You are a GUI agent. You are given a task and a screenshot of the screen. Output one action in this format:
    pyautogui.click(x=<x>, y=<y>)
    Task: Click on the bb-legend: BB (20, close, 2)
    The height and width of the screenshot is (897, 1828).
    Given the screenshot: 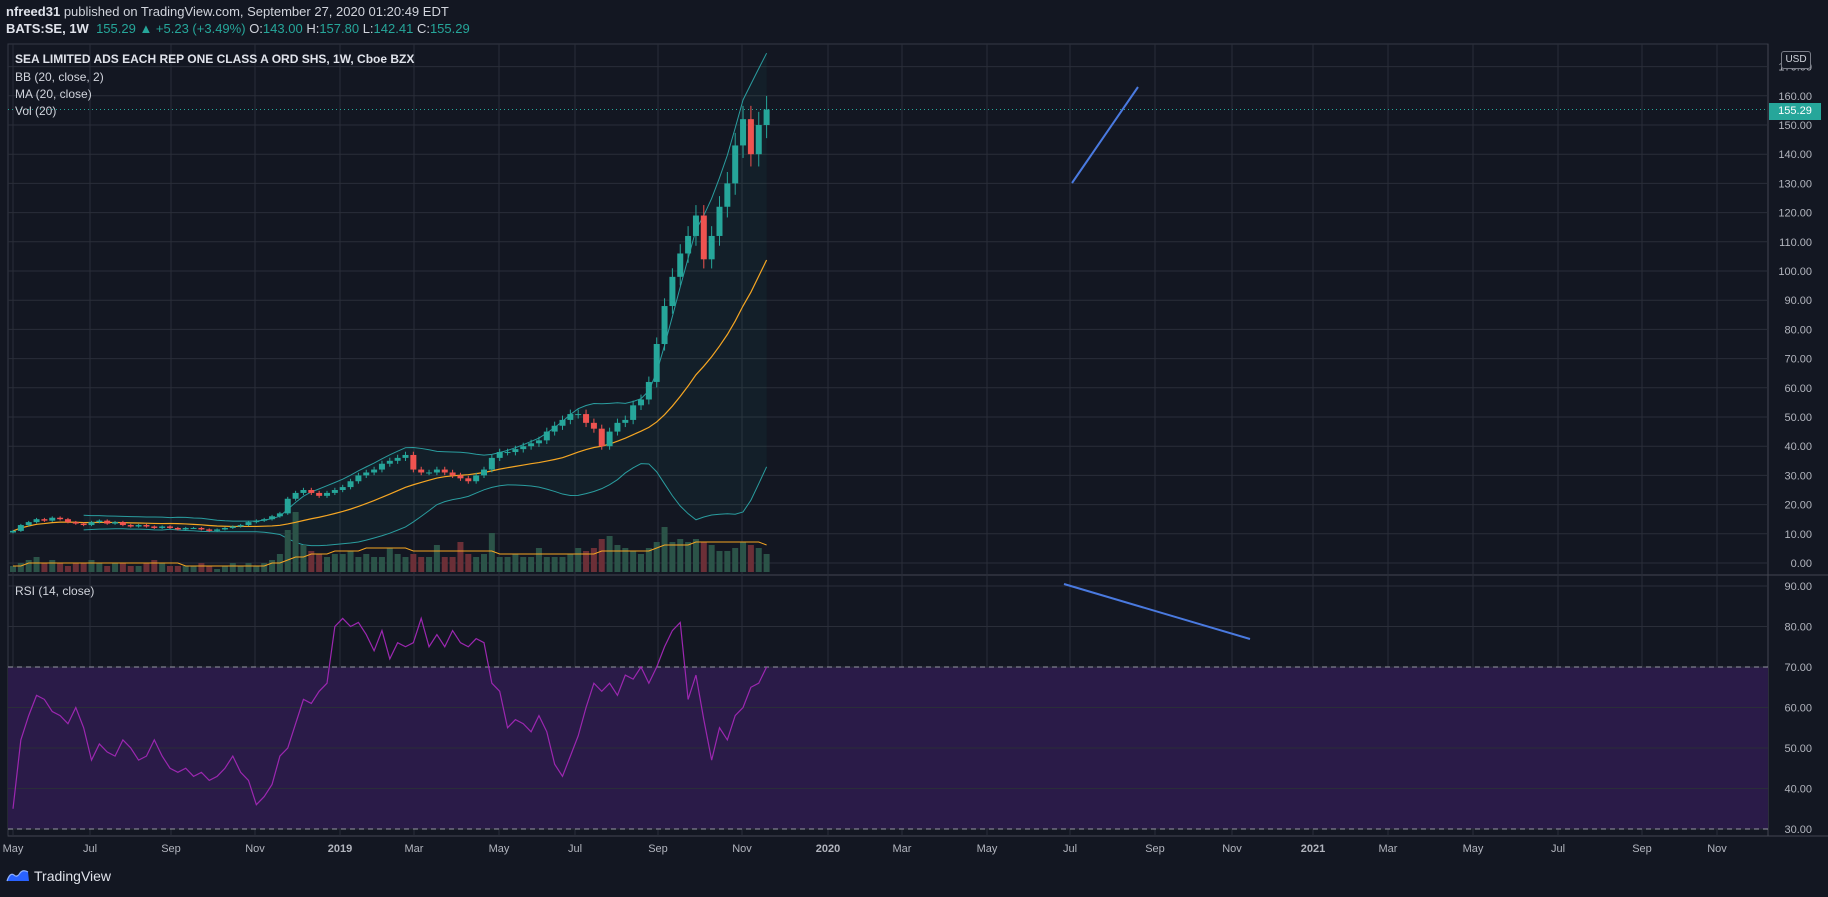 What is the action you would take?
    pyautogui.click(x=59, y=77)
    